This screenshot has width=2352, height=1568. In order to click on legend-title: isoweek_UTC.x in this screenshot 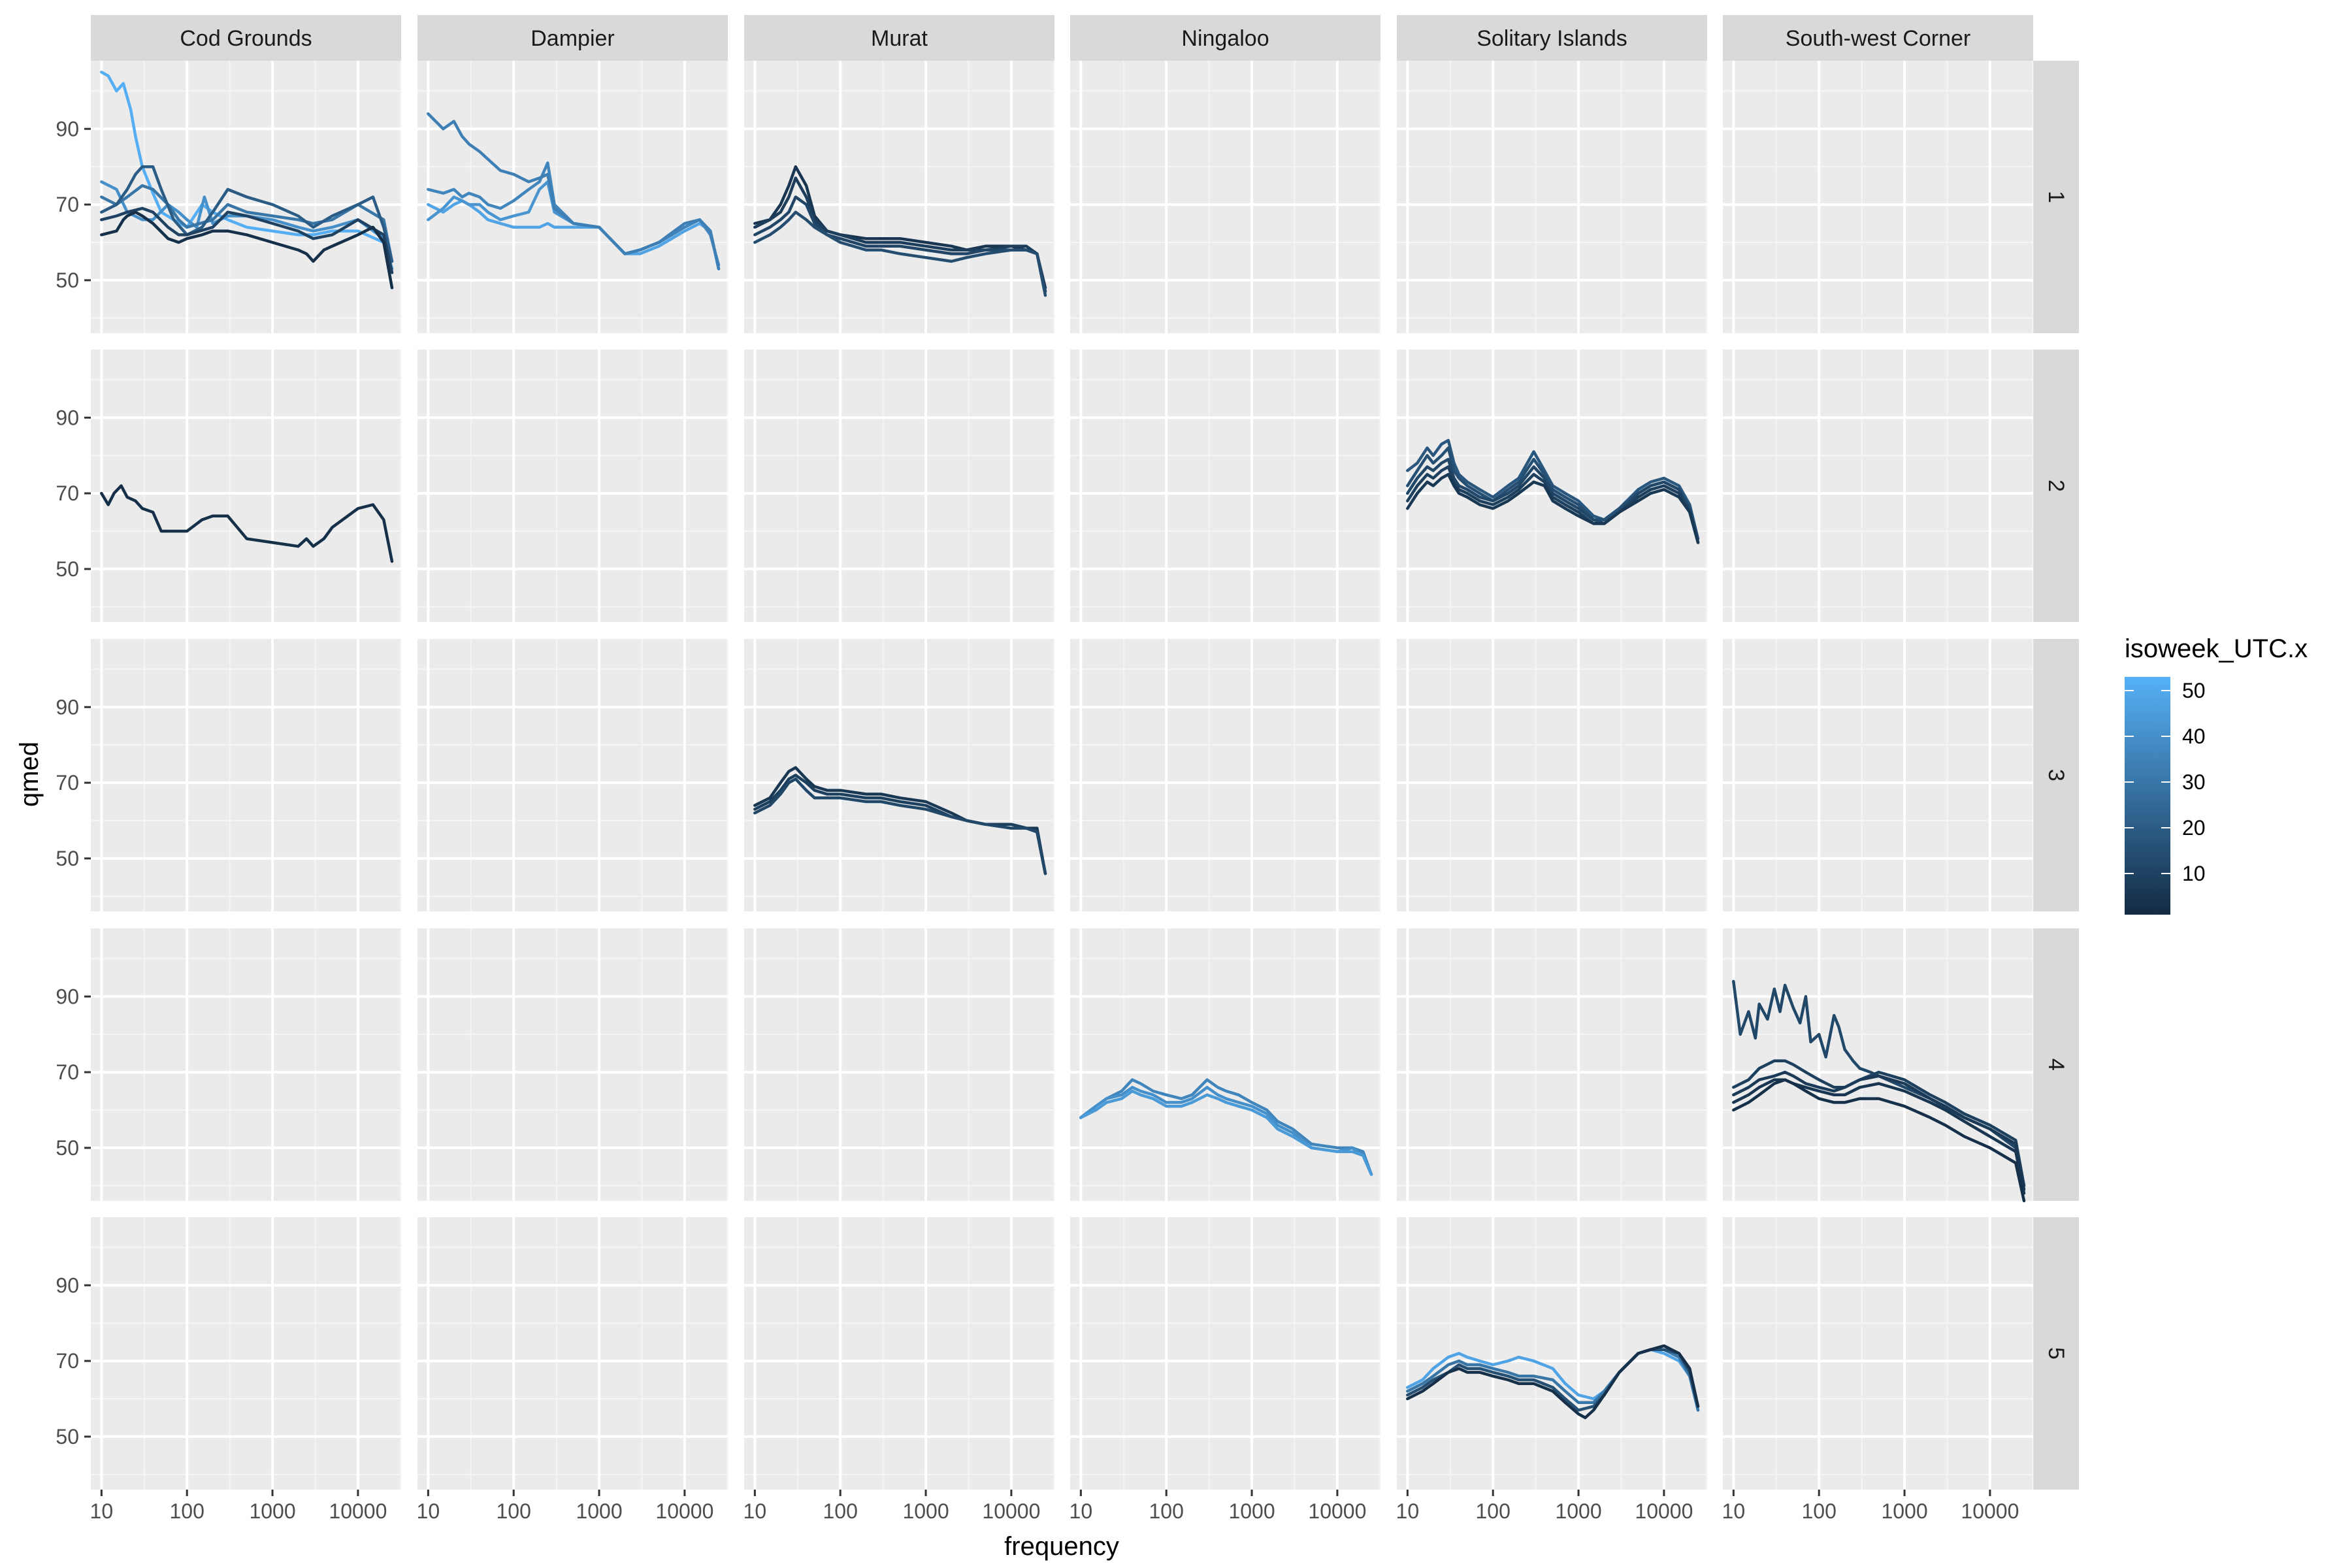, I will do `click(2216, 648)`.